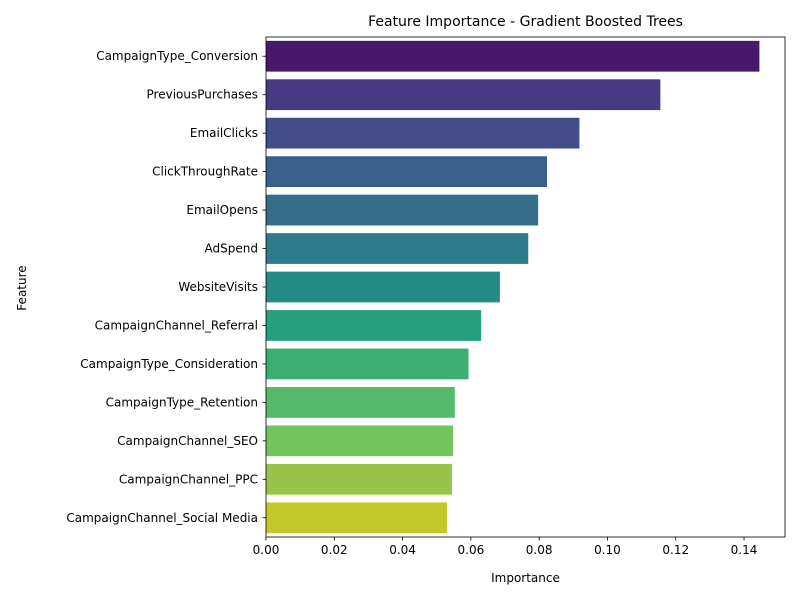 This screenshot has width=800, height=600. Describe the element at coordinates (266, 550) in the screenshot. I see `x-tick-label: 0.00` at that location.